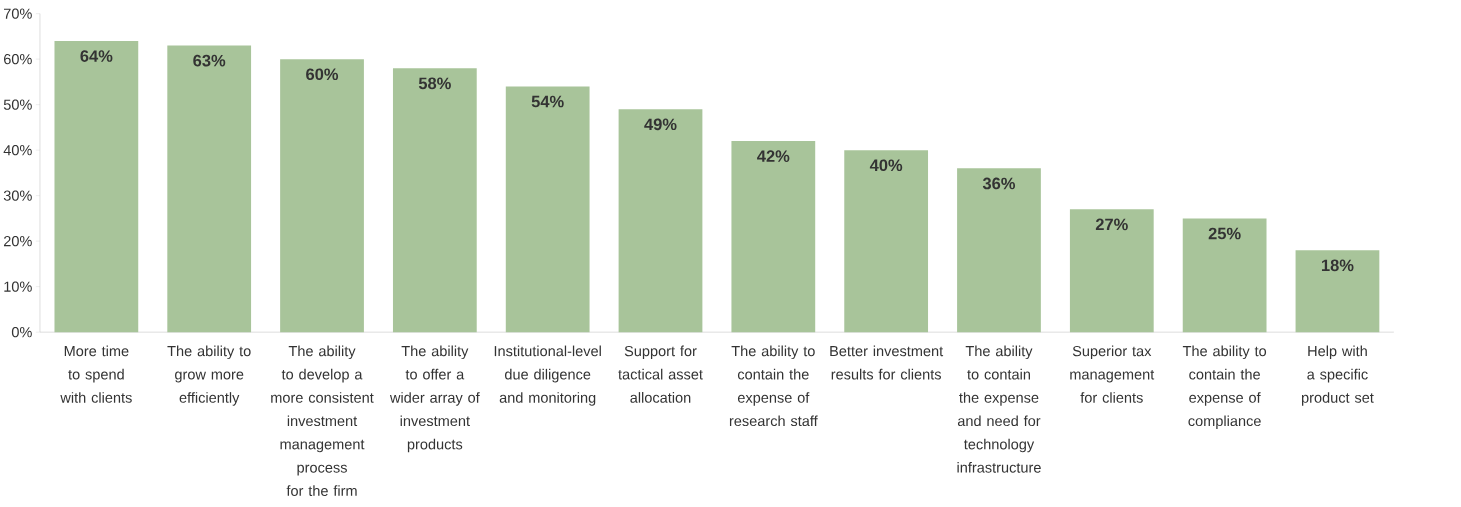 This screenshot has width=1461, height=507. I want to click on y-tick-label: 70%, so click(18, 13).